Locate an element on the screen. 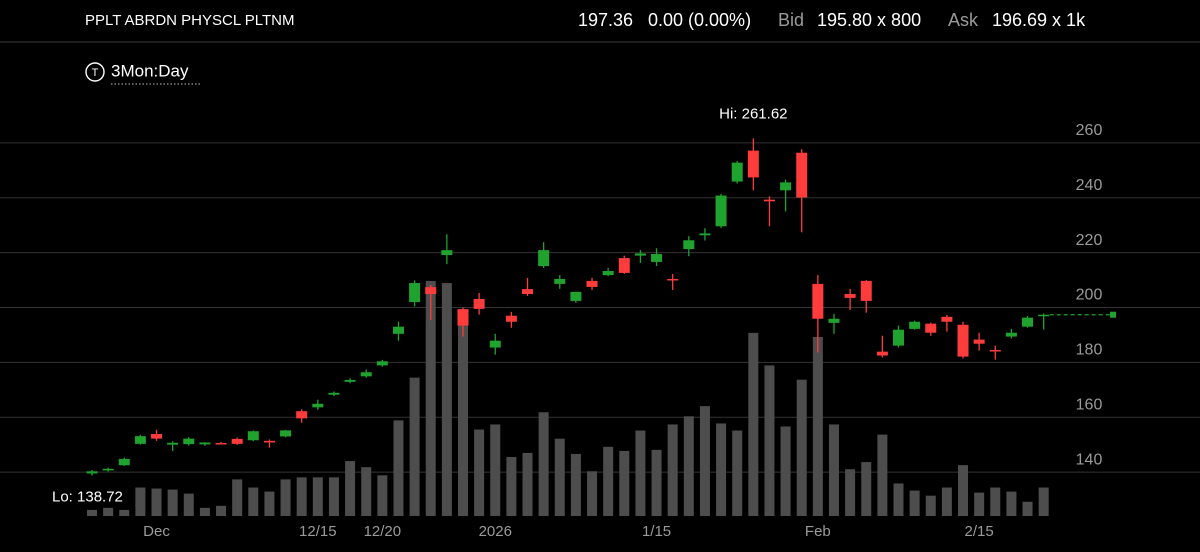 The width and height of the screenshot is (1200, 552). y-tick-label: 240 is located at coordinates (1089, 185).